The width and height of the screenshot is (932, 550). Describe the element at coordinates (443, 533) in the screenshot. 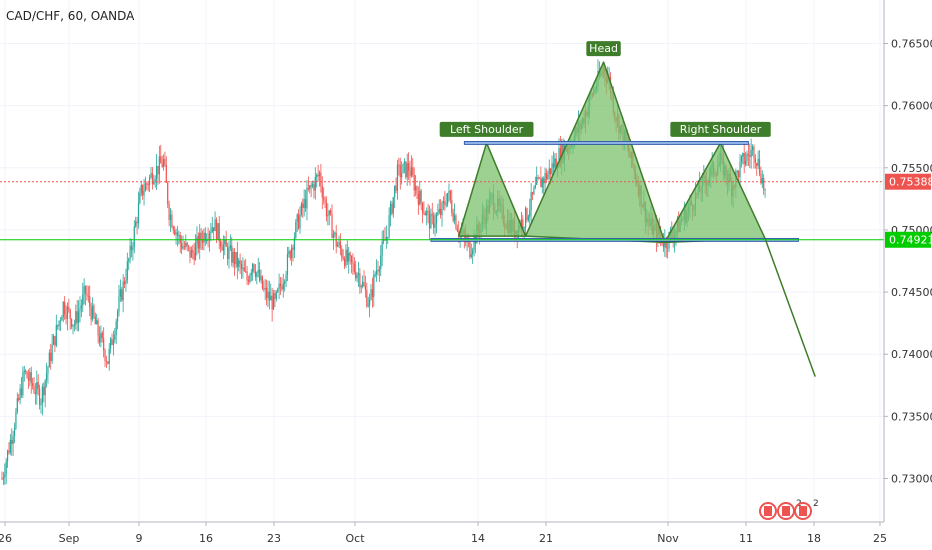

I see `time-axis: 26 Sep 9 16 23 Oct 14 21 Nov 11 18 25` at that location.